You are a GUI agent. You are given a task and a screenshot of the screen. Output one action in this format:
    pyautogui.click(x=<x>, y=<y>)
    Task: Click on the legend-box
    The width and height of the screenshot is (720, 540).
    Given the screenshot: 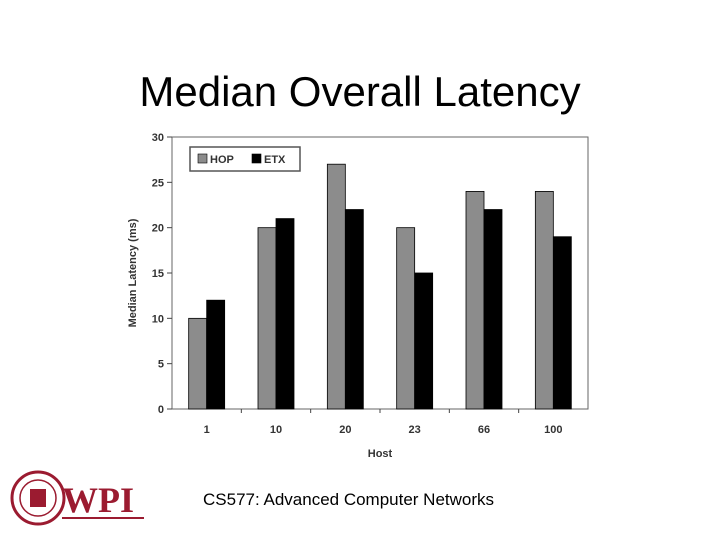 What is the action you would take?
    pyautogui.click(x=245, y=159)
    